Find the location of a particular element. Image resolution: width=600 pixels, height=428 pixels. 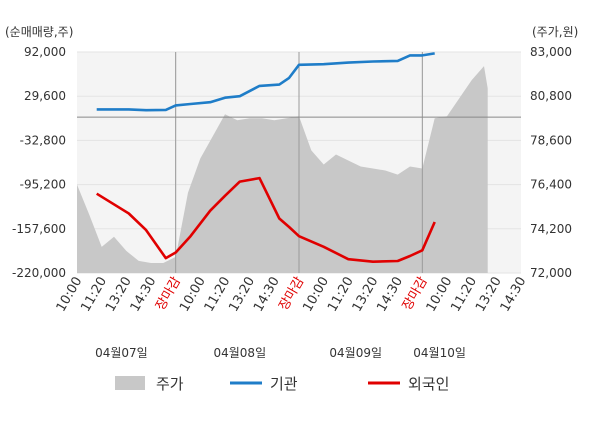

legend: 주가 기관 외국인 is located at coordinates (282, 384).